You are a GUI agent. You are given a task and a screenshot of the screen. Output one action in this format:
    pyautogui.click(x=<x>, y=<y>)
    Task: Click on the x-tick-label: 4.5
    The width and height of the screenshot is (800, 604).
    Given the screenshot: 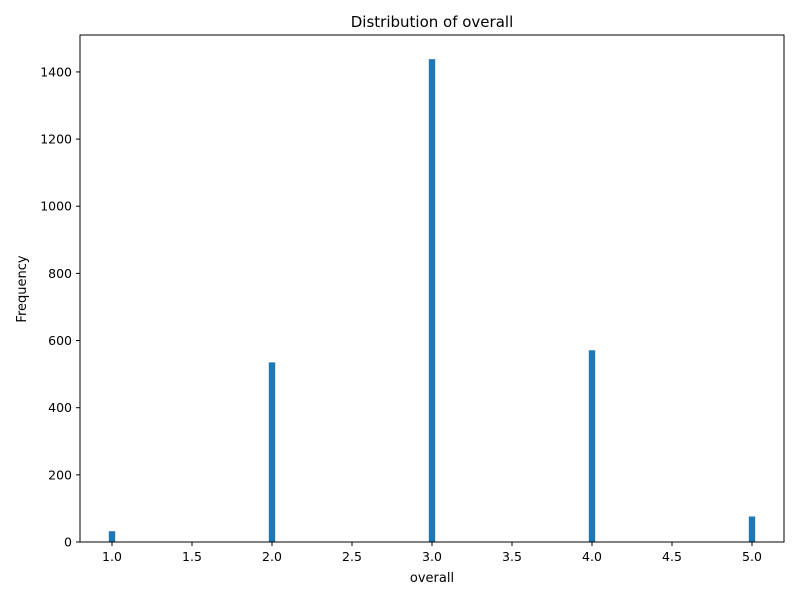 What is the action you would take?
    pyautogui.click(x=672, y=556)
    